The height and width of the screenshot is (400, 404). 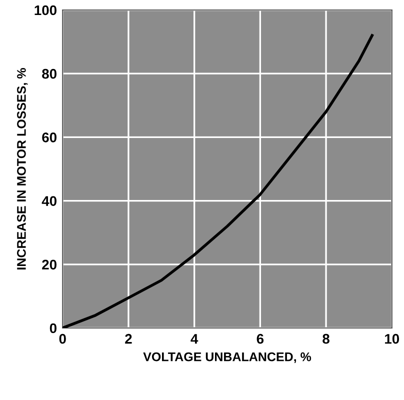 What do you see at coordinates (194, 339) in the screenshot?
I see `x-tick-label: 4` at bounding box center [194, 339].